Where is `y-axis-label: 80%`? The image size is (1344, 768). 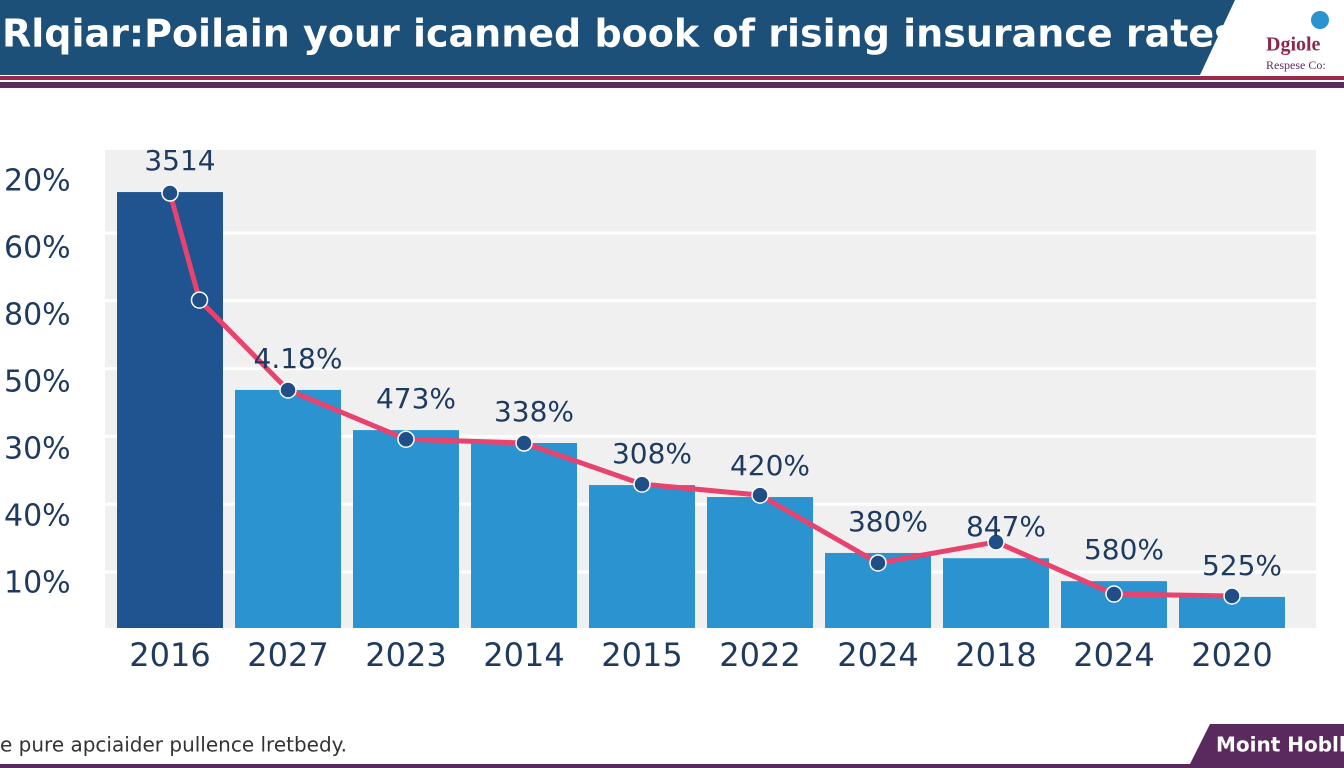 y-axis-label: 80% is located at coordinates (37, 315).